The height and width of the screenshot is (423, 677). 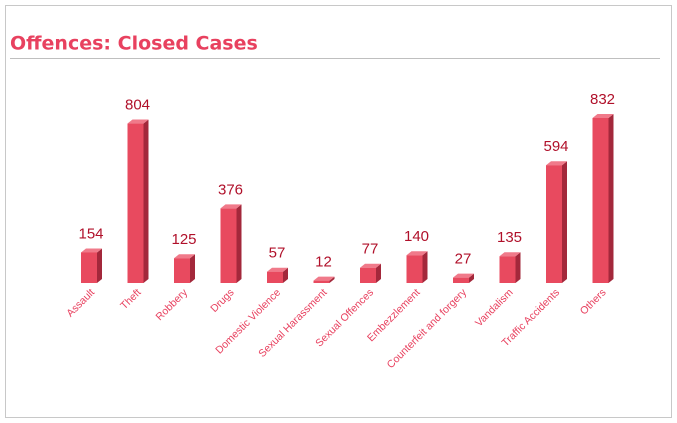 I want to click on chart-title: Offences: Closed Cases, so click(x=134, y=44).